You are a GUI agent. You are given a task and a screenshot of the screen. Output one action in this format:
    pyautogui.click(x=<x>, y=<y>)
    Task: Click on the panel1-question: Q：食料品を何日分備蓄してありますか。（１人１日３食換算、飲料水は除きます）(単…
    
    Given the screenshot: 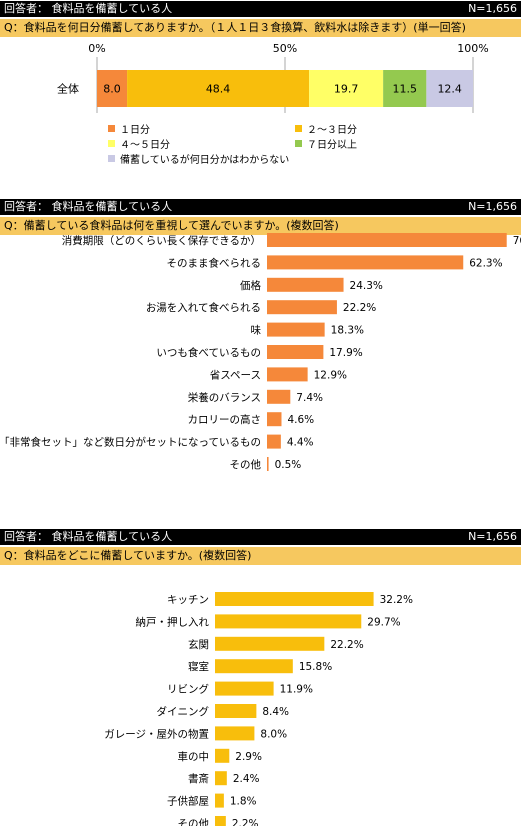 What is the action you would take?
    pyautogui.click(x=260, y=28)
    